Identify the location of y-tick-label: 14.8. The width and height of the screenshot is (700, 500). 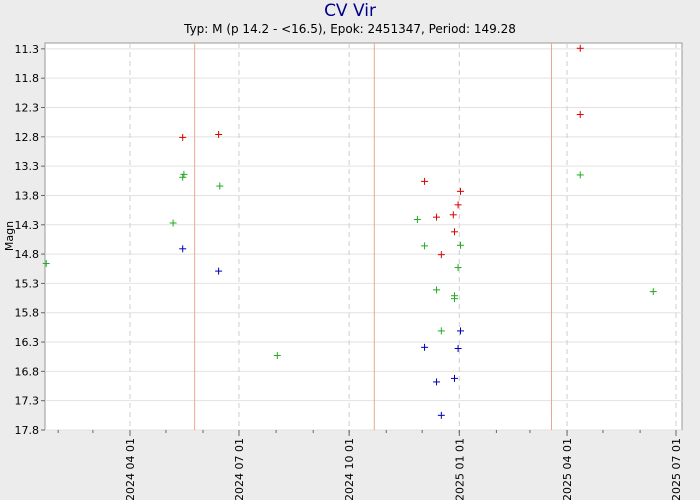
(27, 254).